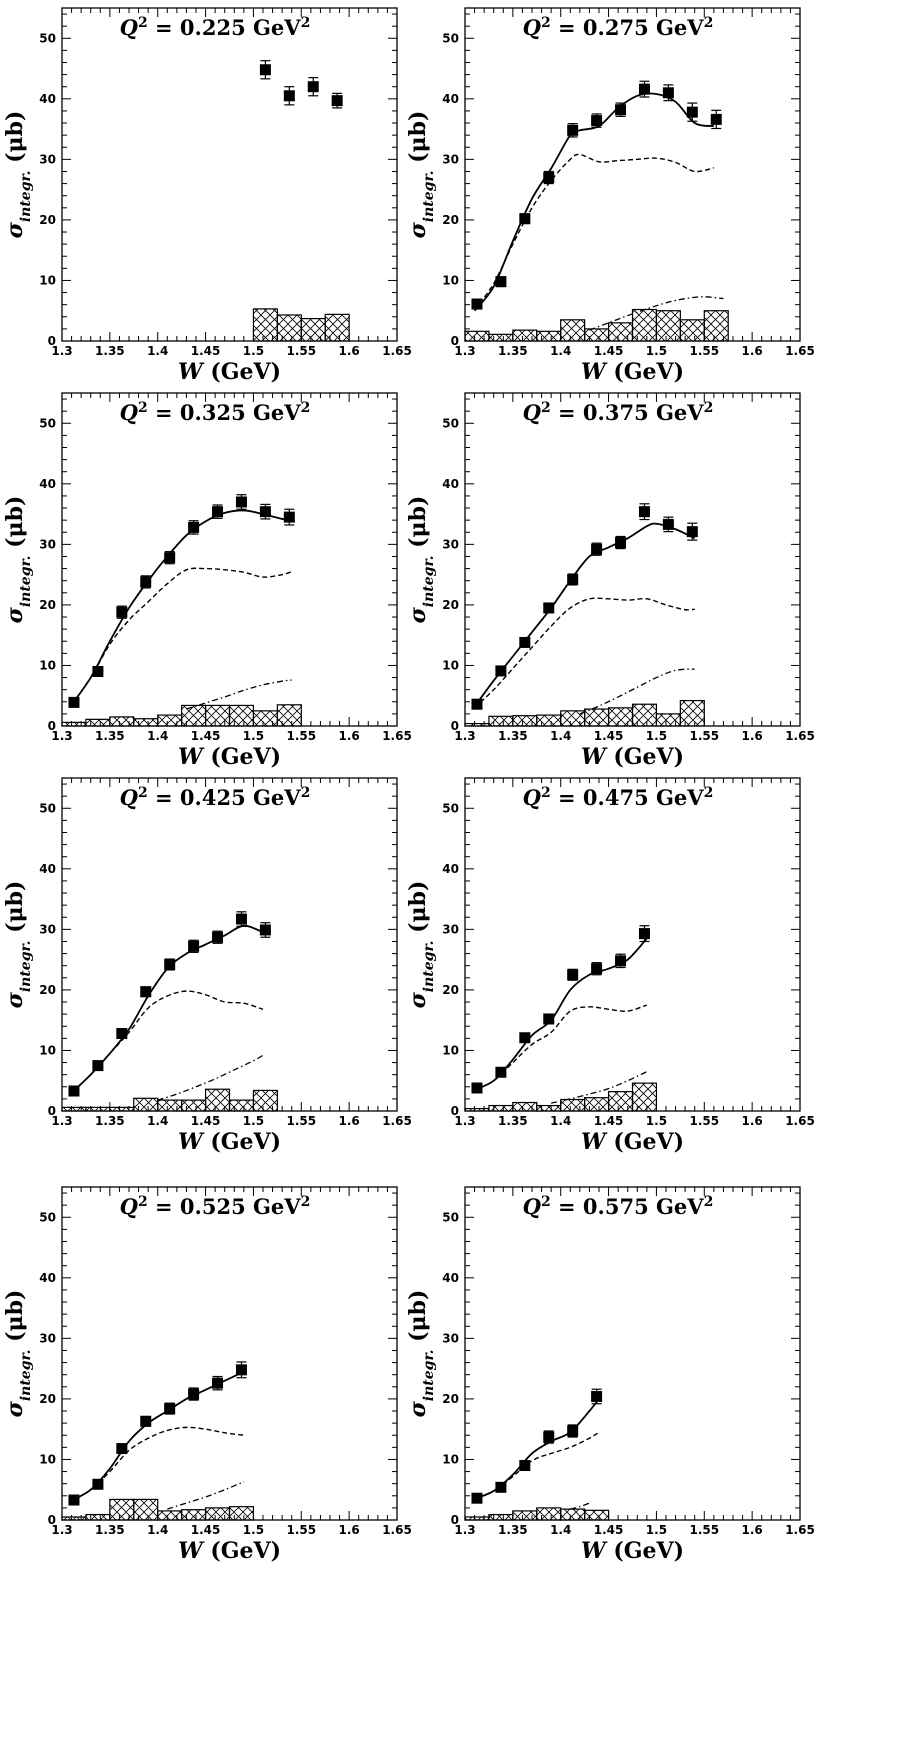  I want to click on q2-value: = 0.225, so click(200, 27).